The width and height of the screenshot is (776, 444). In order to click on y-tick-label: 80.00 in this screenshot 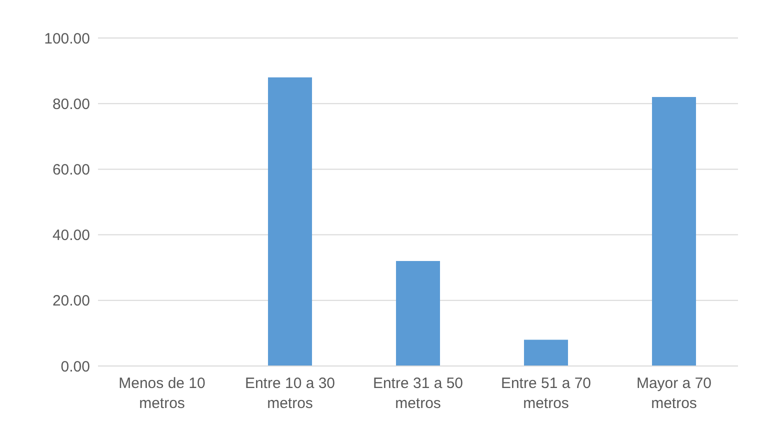, I will do `click(71, 104)`.